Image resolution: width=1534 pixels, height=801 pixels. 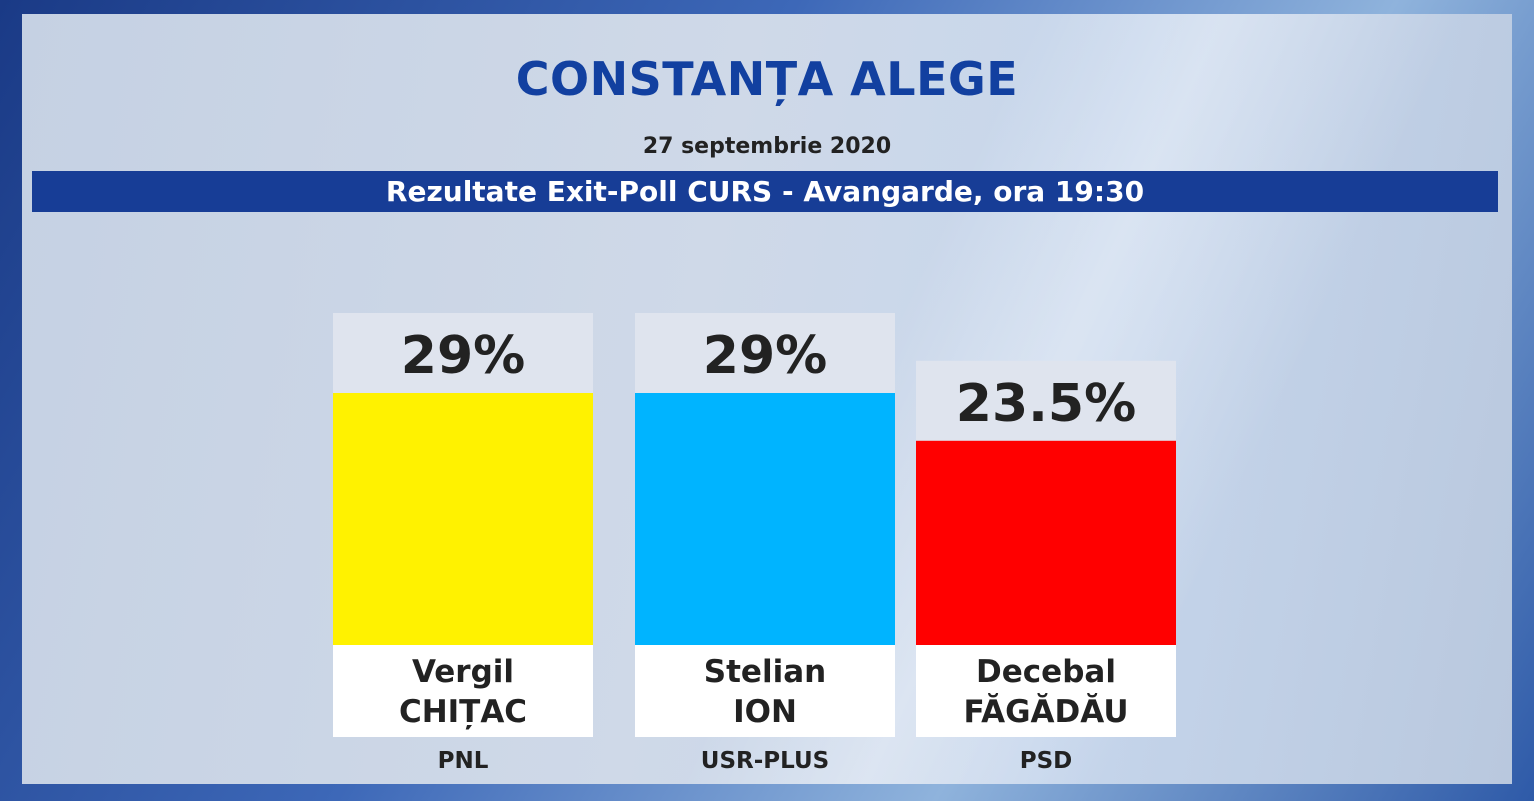 What do you see at coordinates (1046, 761) in the screenshot?
I see `party-label: PSD` at bounding box center [1046, 761].